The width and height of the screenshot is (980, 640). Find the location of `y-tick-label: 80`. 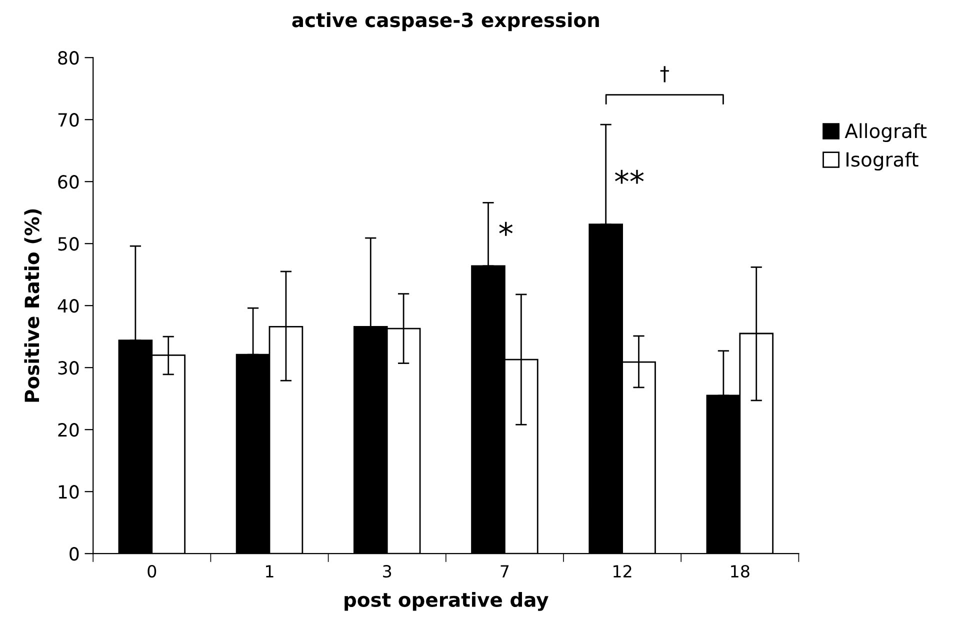

y-tick-label: 80 is located at coordinates (68, 58).